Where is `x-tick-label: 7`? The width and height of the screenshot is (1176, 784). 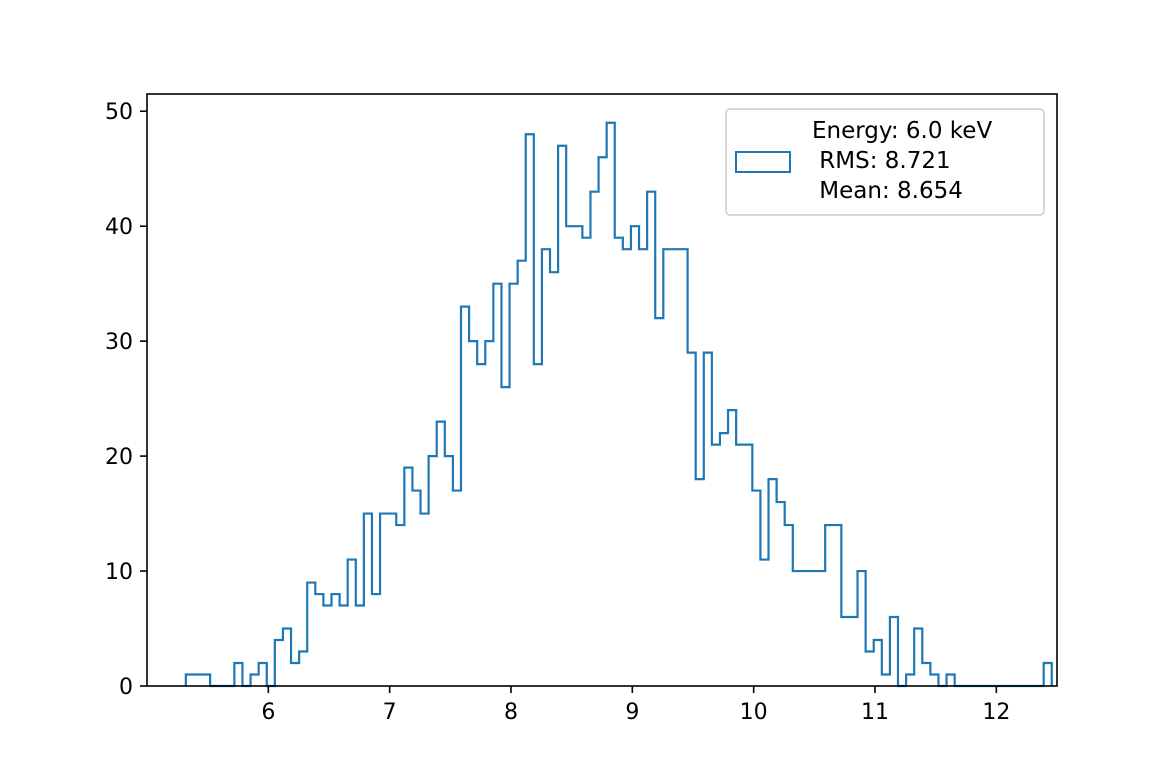 x-tick-label: 7 is located at coordinates (390, 712).